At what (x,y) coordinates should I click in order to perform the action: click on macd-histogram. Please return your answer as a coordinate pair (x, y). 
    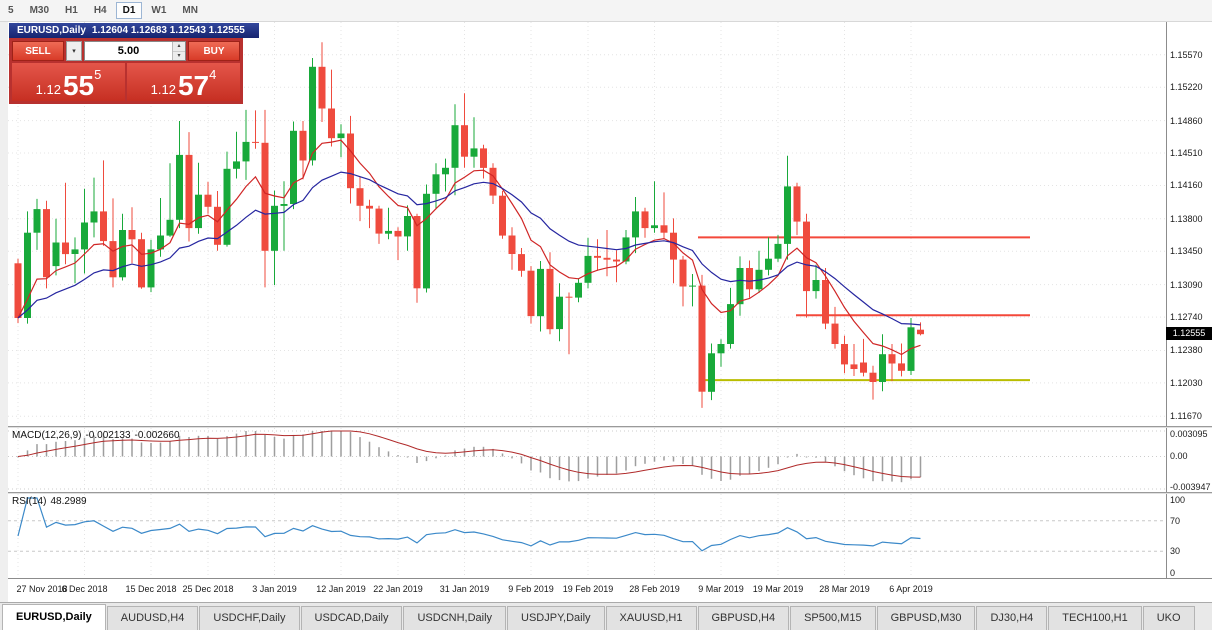
    Looking at the image, I should click on (469, 457).